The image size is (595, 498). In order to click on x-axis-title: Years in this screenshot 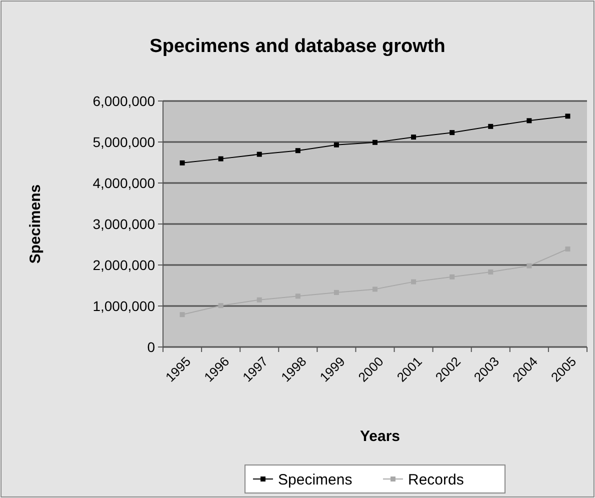, I will do `click(380, 436)`.